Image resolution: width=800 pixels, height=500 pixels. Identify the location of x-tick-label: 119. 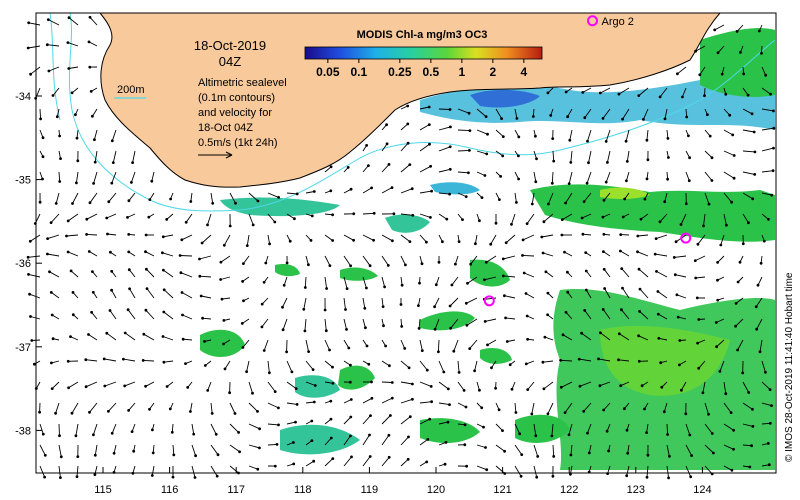
(370, 490).